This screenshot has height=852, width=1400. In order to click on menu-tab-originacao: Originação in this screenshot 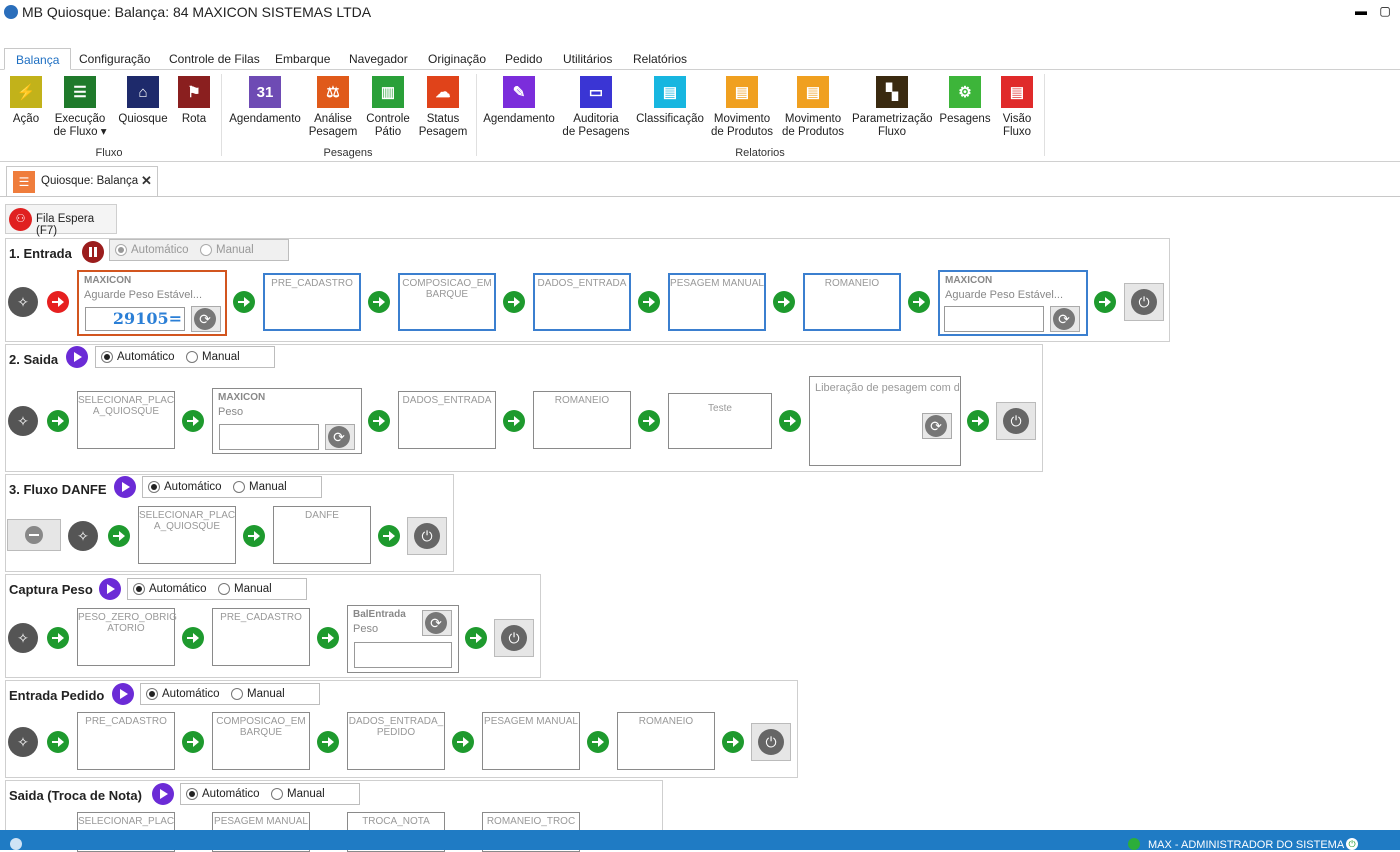, I will do `click(457, 59)`.